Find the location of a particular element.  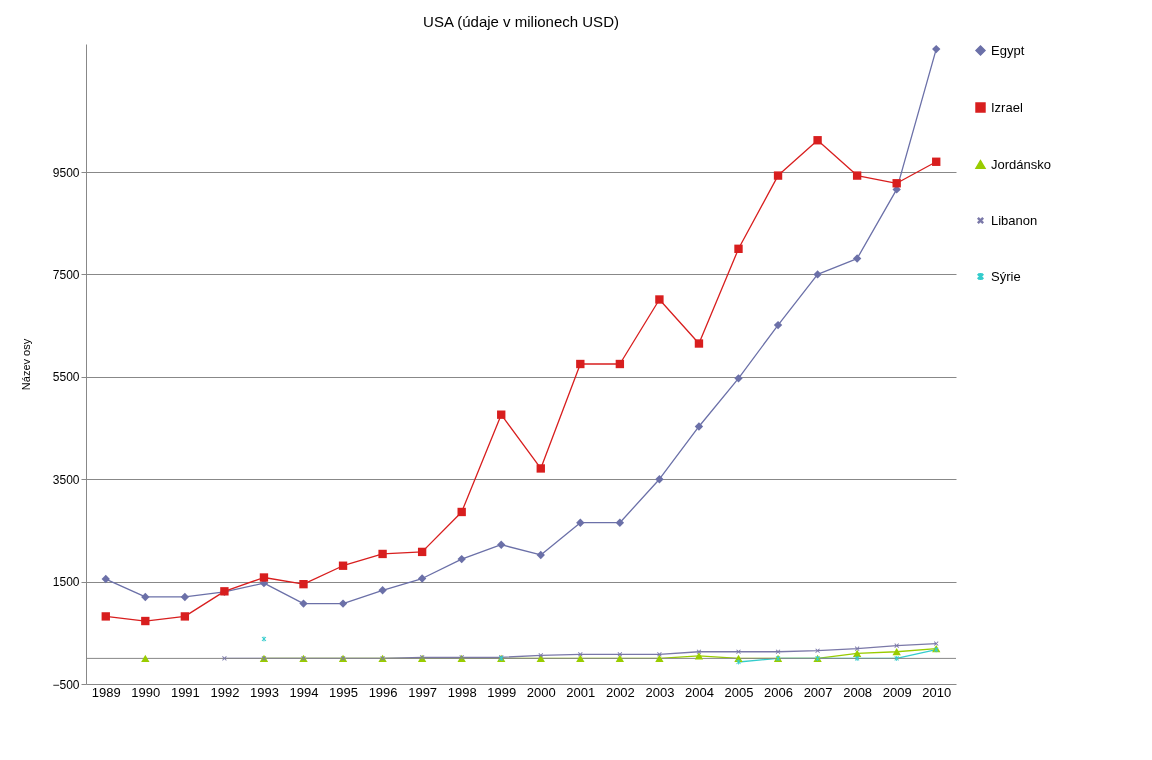

x-tick-label: 1993 is located at coordinates (264, 692).